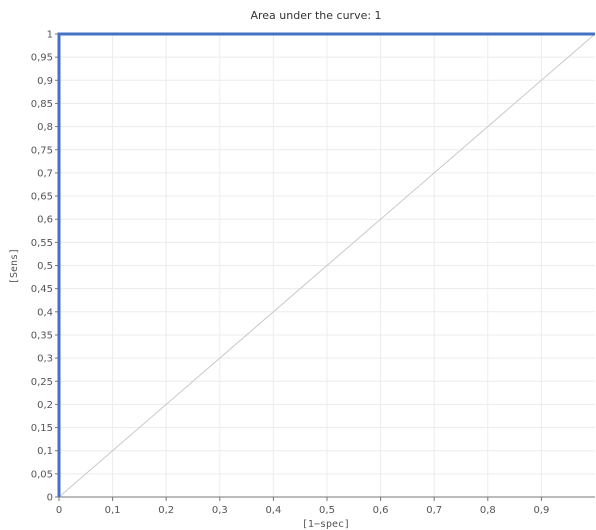 This screenshot has height=530, width=596. Describe the element at coordinates (42, 289) in the screenshot. I see `y-tick-label: 0,45` at that location.